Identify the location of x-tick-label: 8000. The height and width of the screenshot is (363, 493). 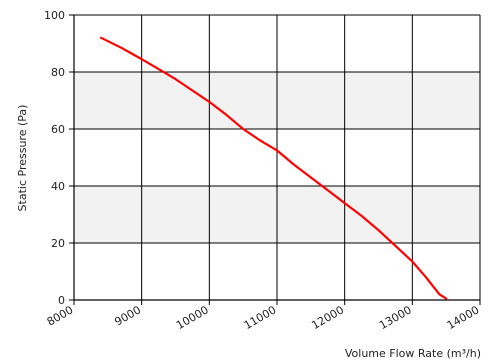
(60, 315).